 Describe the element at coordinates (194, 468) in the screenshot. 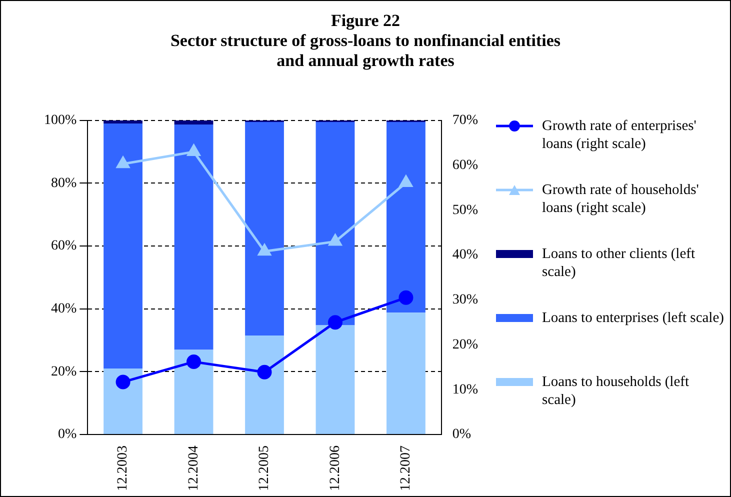

I see `x-tick-label: 12.2004` at that location.